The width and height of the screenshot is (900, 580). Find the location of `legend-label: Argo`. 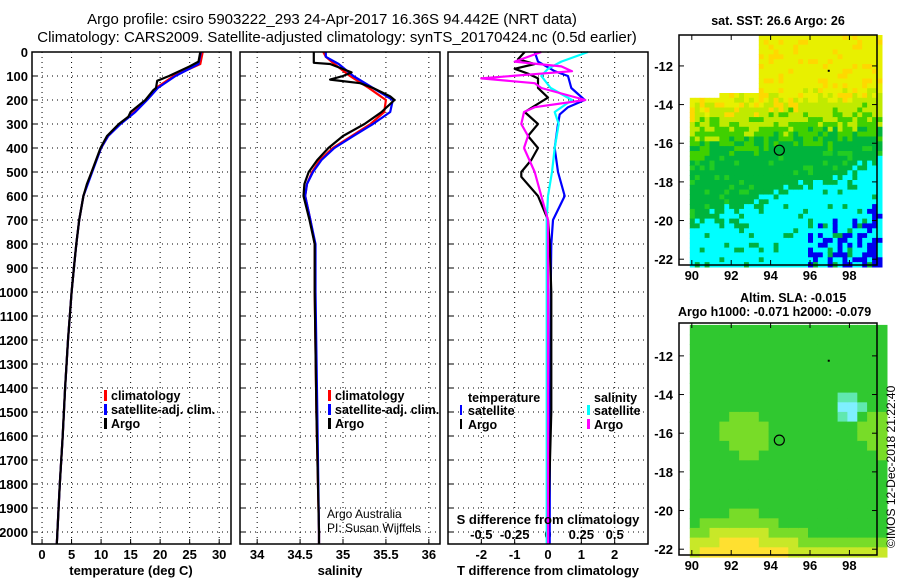

legend-label: Argo is located at coordinates (350, 424).